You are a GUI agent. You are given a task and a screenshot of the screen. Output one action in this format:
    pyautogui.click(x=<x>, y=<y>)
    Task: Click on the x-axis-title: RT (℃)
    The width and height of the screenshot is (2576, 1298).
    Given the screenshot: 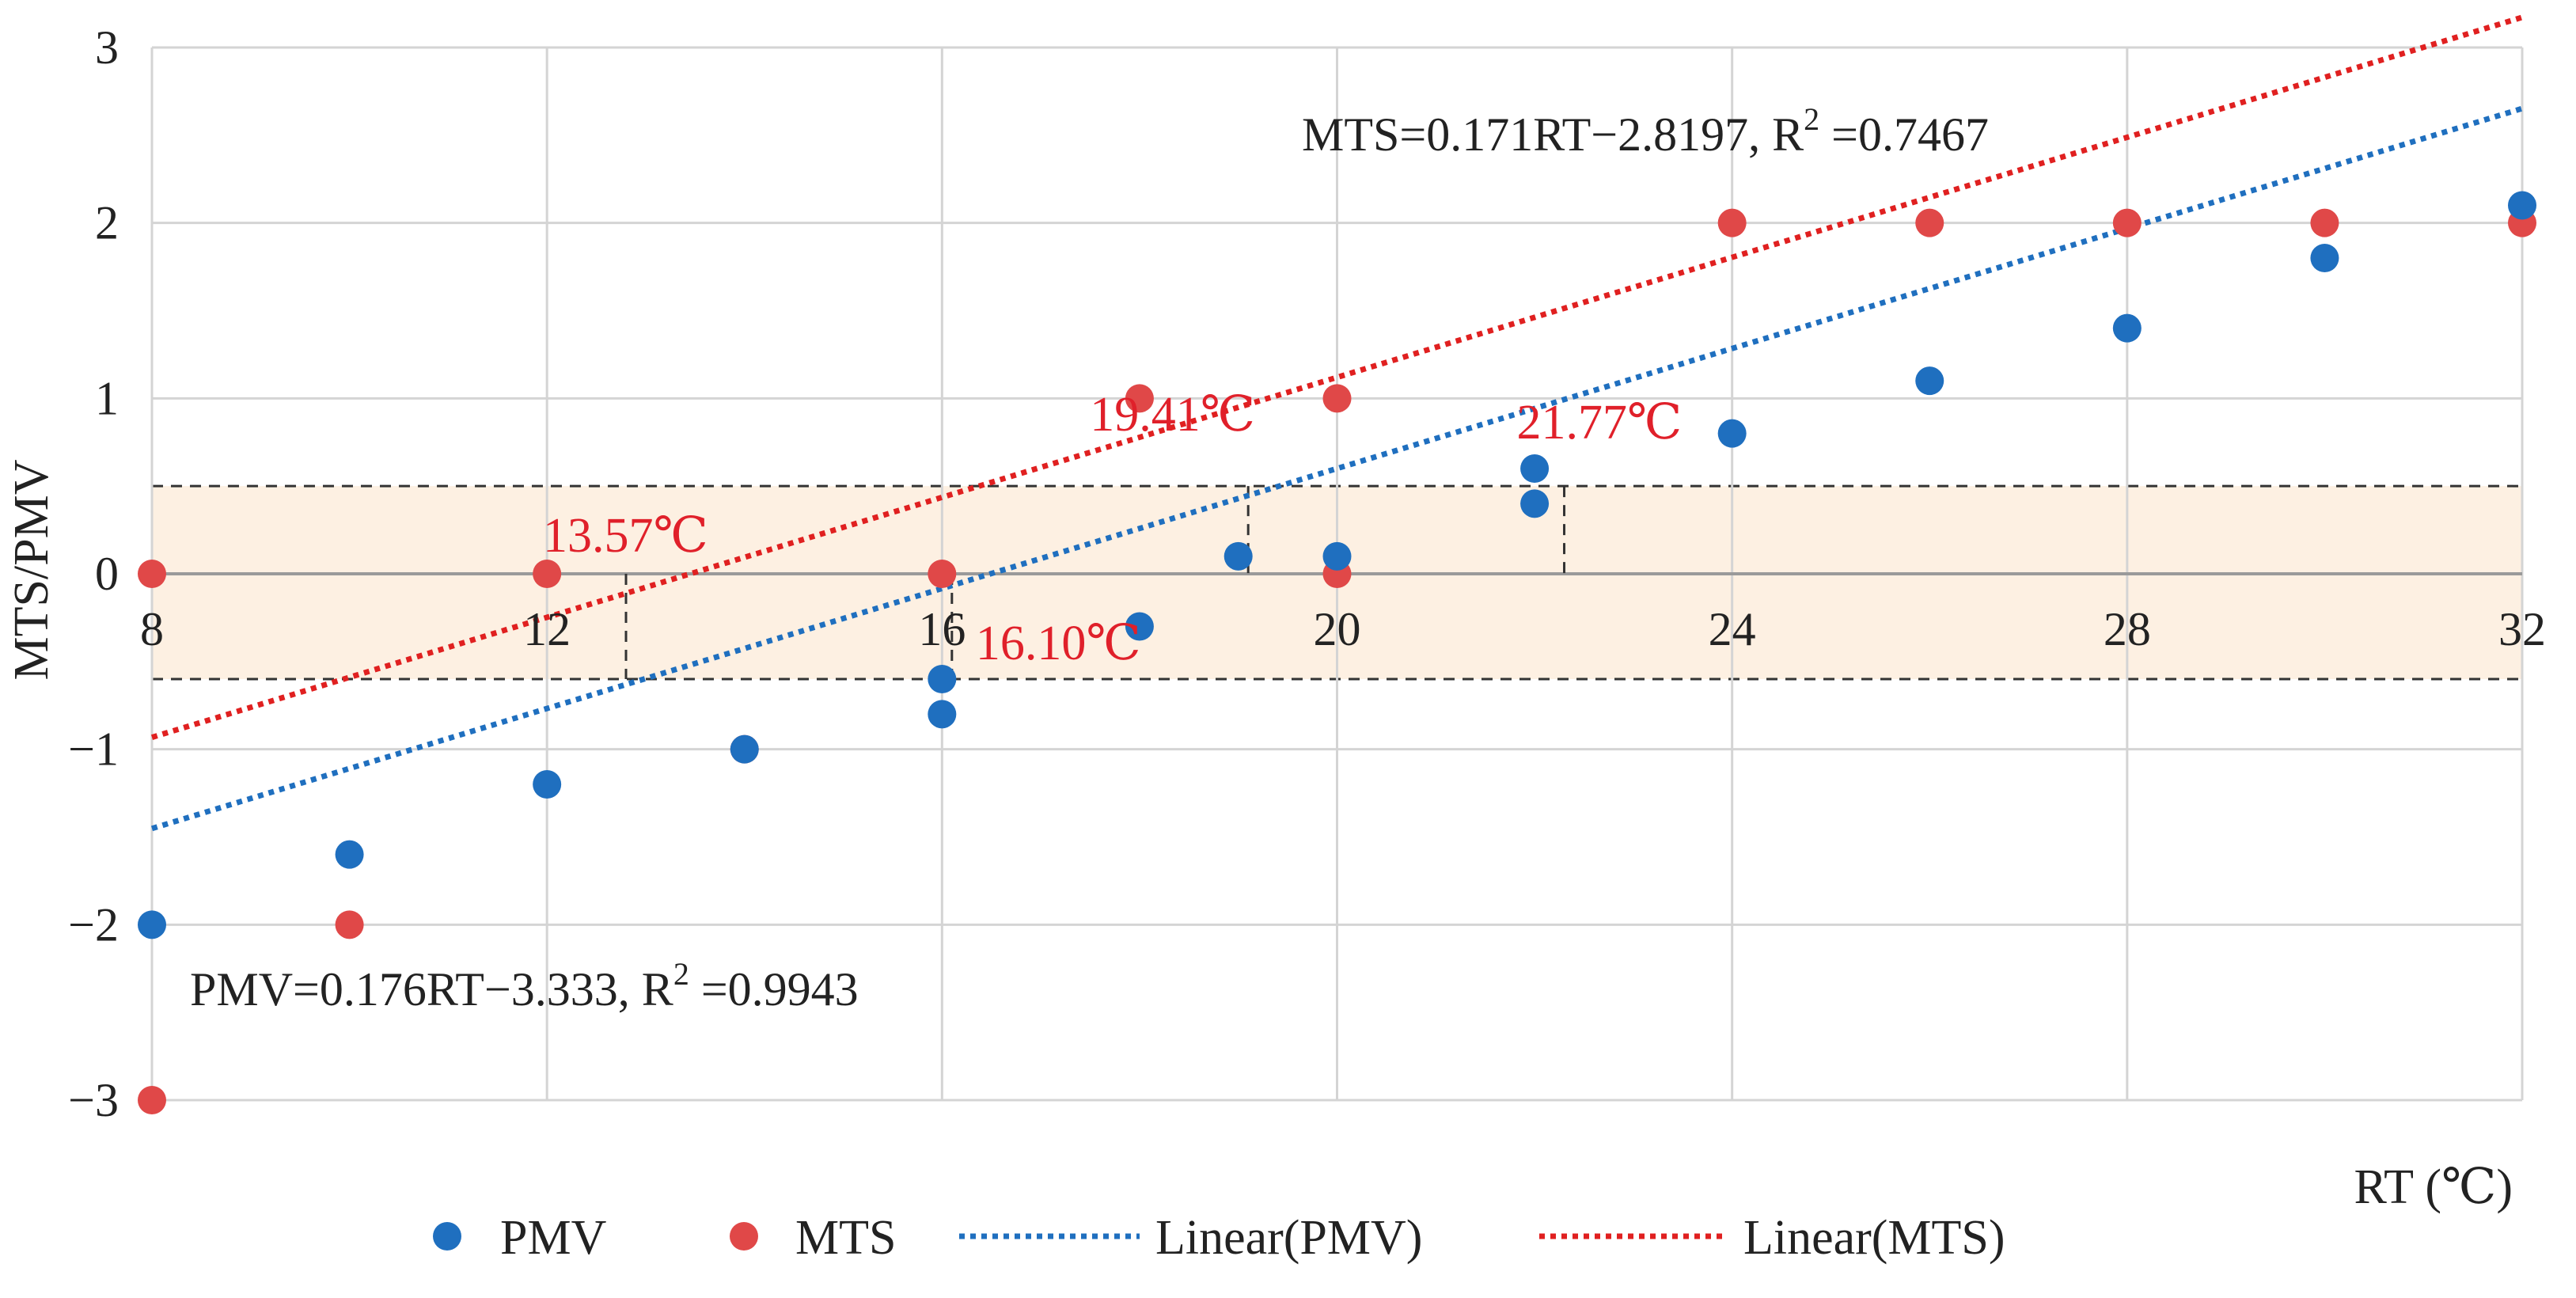 What is the action you would take?
    pyautogui.click(x=2433, y=1187)
    